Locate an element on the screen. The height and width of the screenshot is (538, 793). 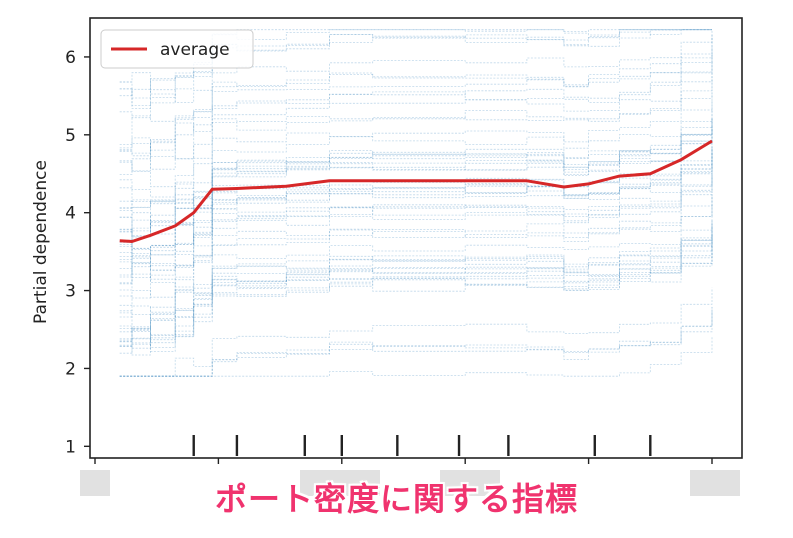
legend-box is located at coordinates (177, 49).